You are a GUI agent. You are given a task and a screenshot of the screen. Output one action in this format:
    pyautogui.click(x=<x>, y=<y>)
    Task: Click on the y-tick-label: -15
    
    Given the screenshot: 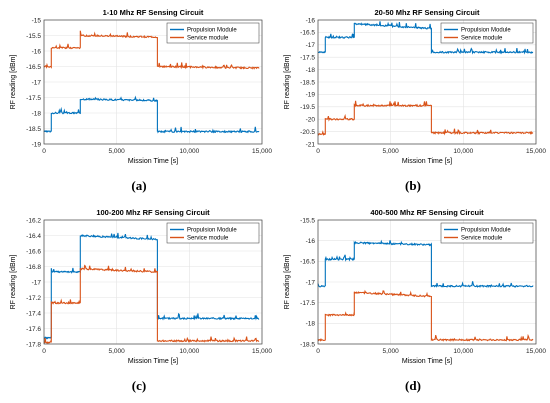 What is the action you would take?
    pyautogui.click(x=37, y=20)
    